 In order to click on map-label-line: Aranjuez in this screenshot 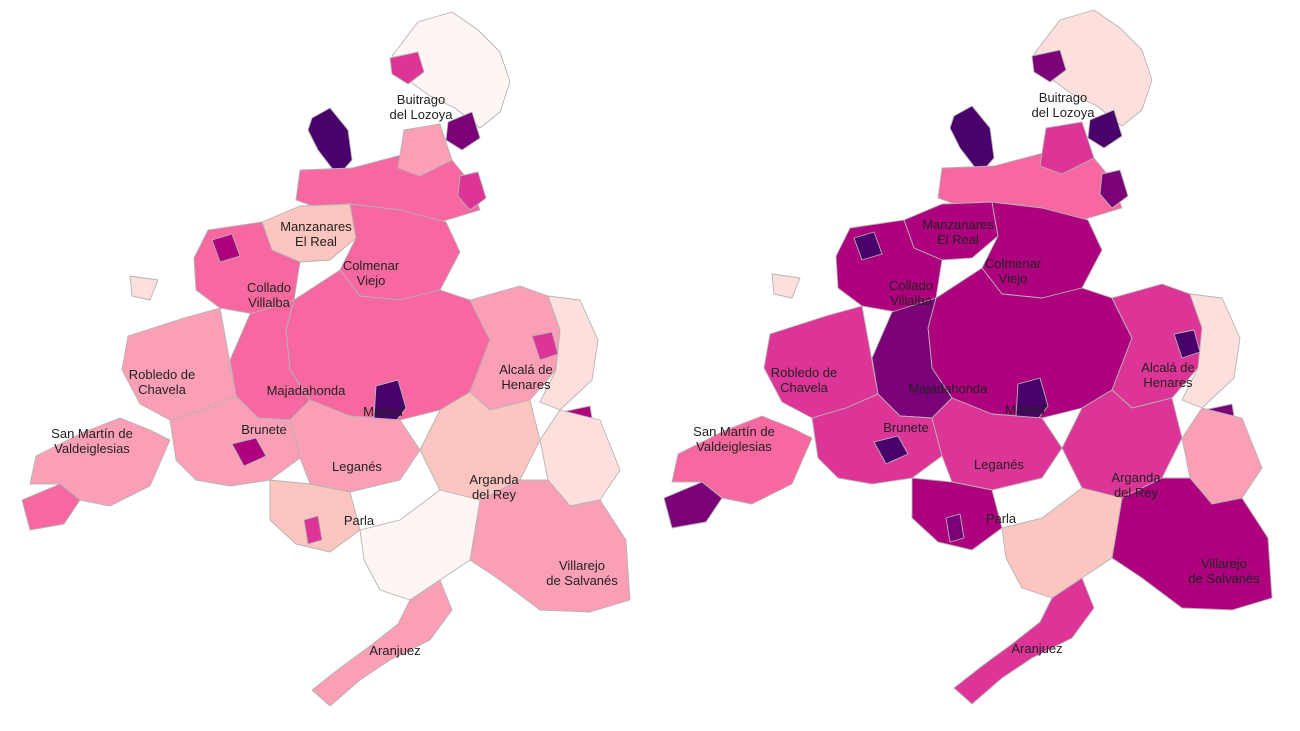, I will do `click(1036, 648)`.